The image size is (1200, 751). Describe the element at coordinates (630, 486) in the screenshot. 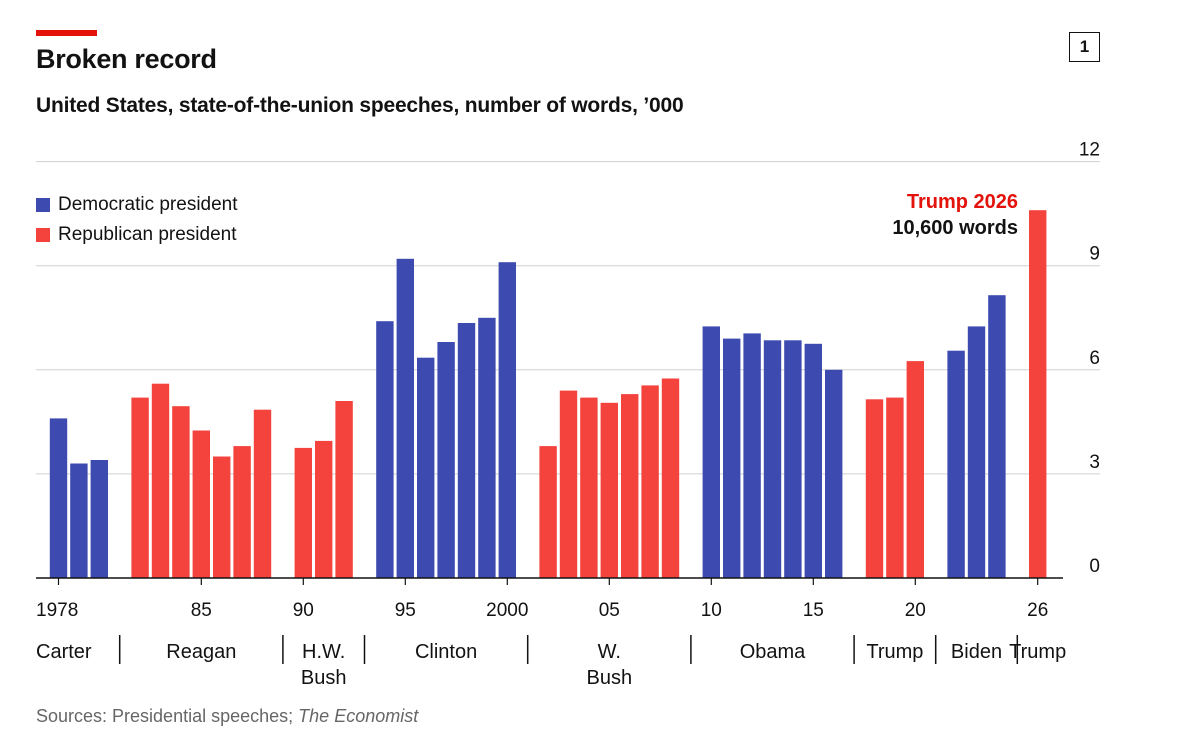

I see `bar-republican-2006` at that location.